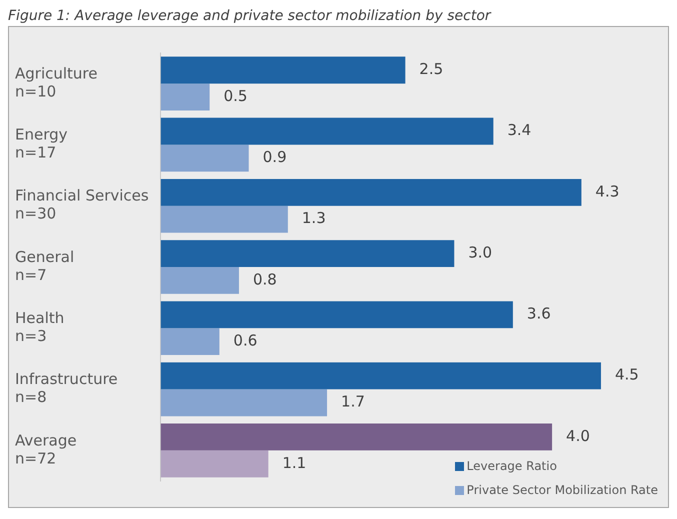  I want to click on y-tick-label: Financial Services n=30, so click(82, 204).